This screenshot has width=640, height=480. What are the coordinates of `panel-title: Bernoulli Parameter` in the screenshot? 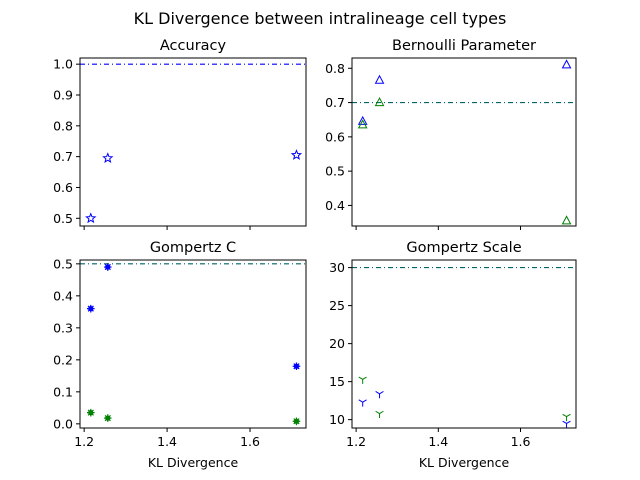 It's located at (464, 46).